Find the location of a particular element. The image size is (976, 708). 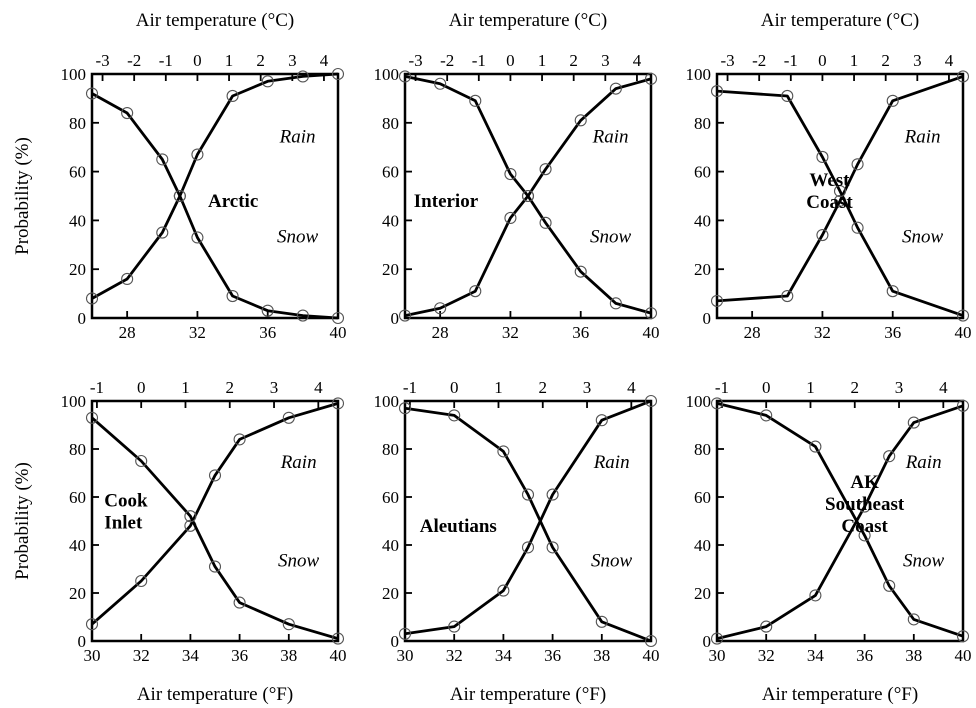

bottom-axis-title: Air temperature (°F) is located at coordinates (840, 694).